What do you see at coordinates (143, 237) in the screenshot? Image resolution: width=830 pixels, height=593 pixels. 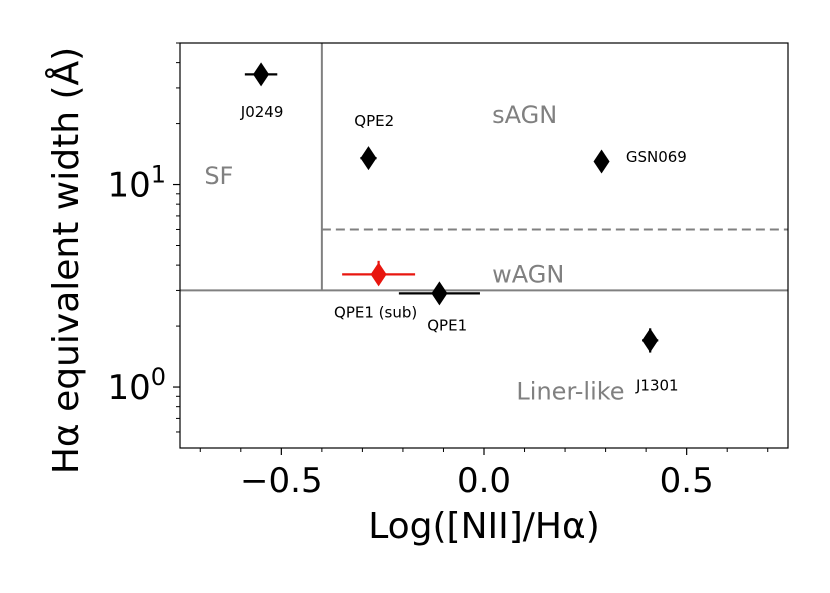 I see `y-axis-ticks: 10⁰ 10¹` at bounding box center [143, 237].